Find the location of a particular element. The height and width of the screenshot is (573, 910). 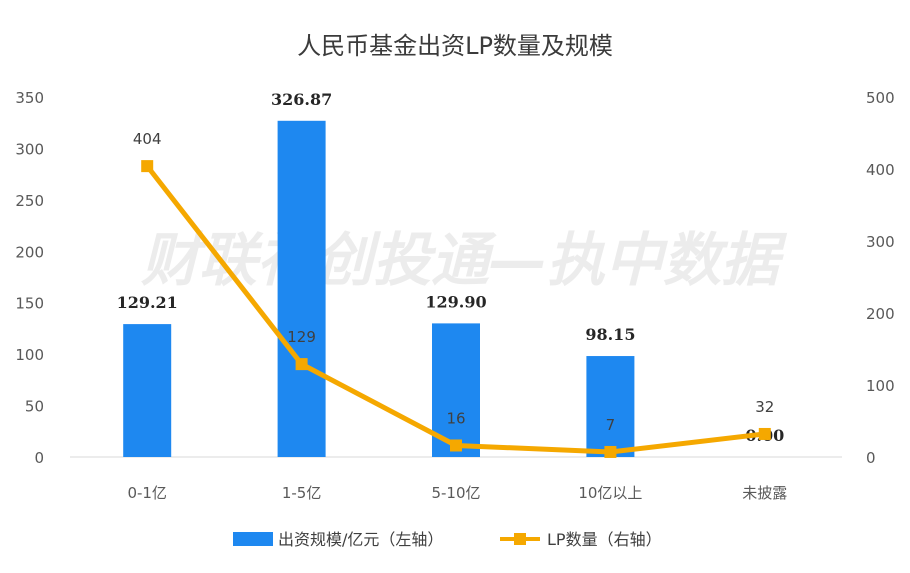

left-tick-label: 150 is located at coordinates (29, 304).